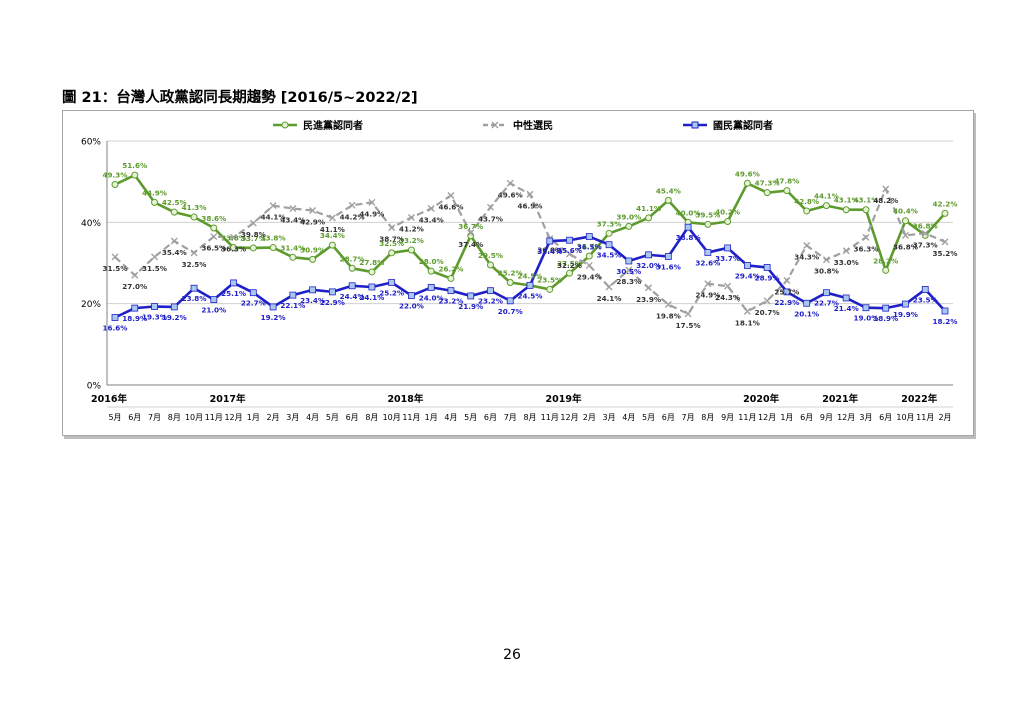 This screenshot has width=1024, height=724. Describe the element at coordinates (530, 295) in the screenshot. I see `data-label-kmt: 24.5%` at that location.